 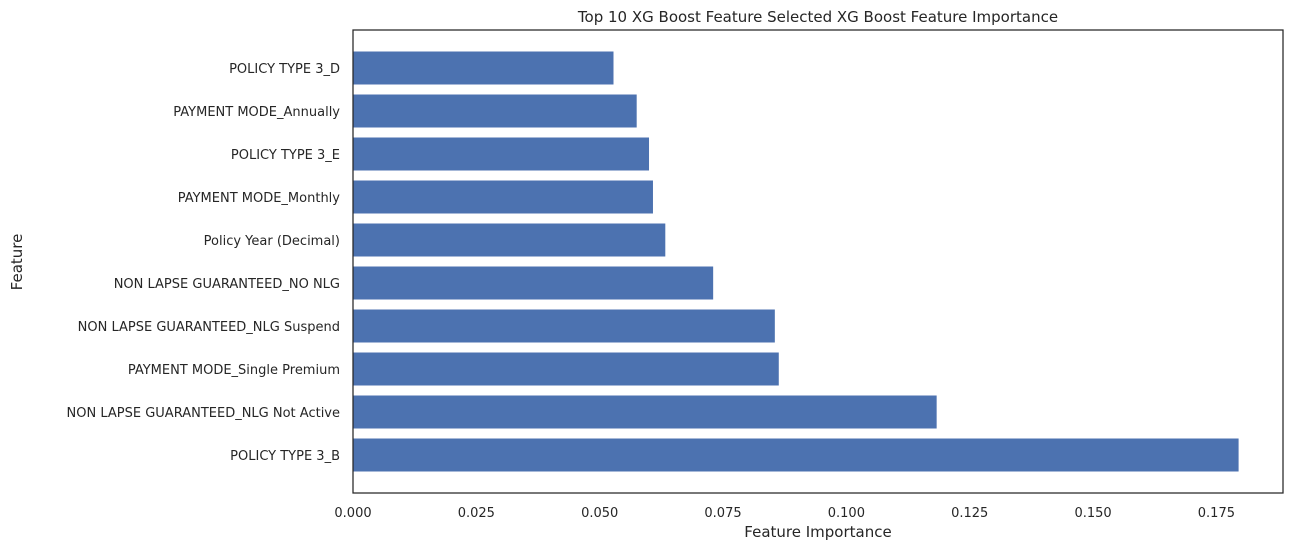 What do you see at coordinates (1092, 513) in the screenshot?
I see `x-tick-label: 0.150` at bounding box center [1092, 513].